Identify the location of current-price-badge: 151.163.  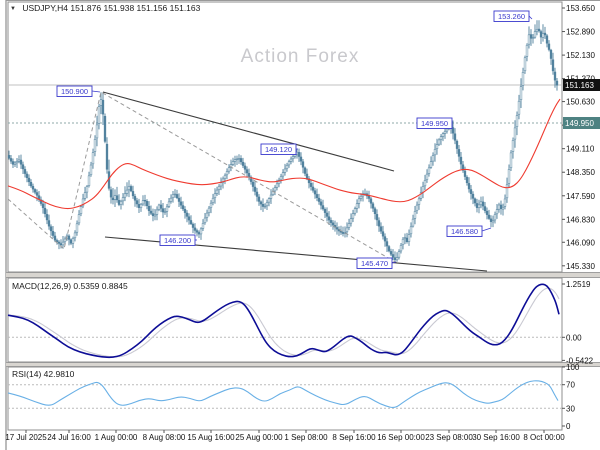
(581, 85).